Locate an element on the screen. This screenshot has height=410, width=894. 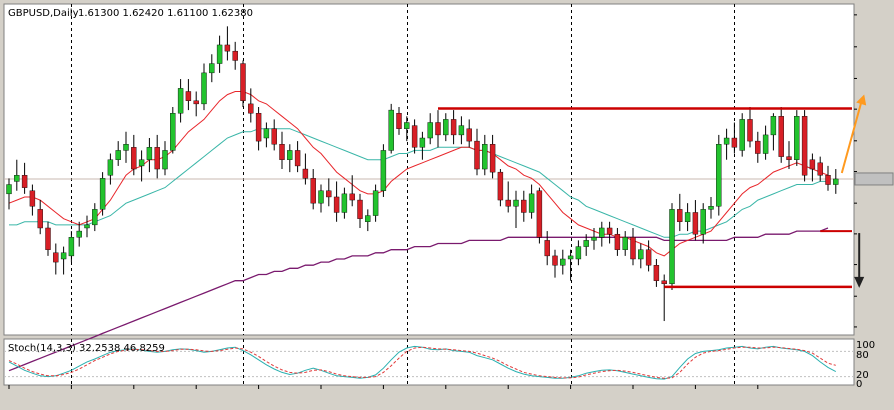
up-arrow-shaft is located at coordinates (851, 138).